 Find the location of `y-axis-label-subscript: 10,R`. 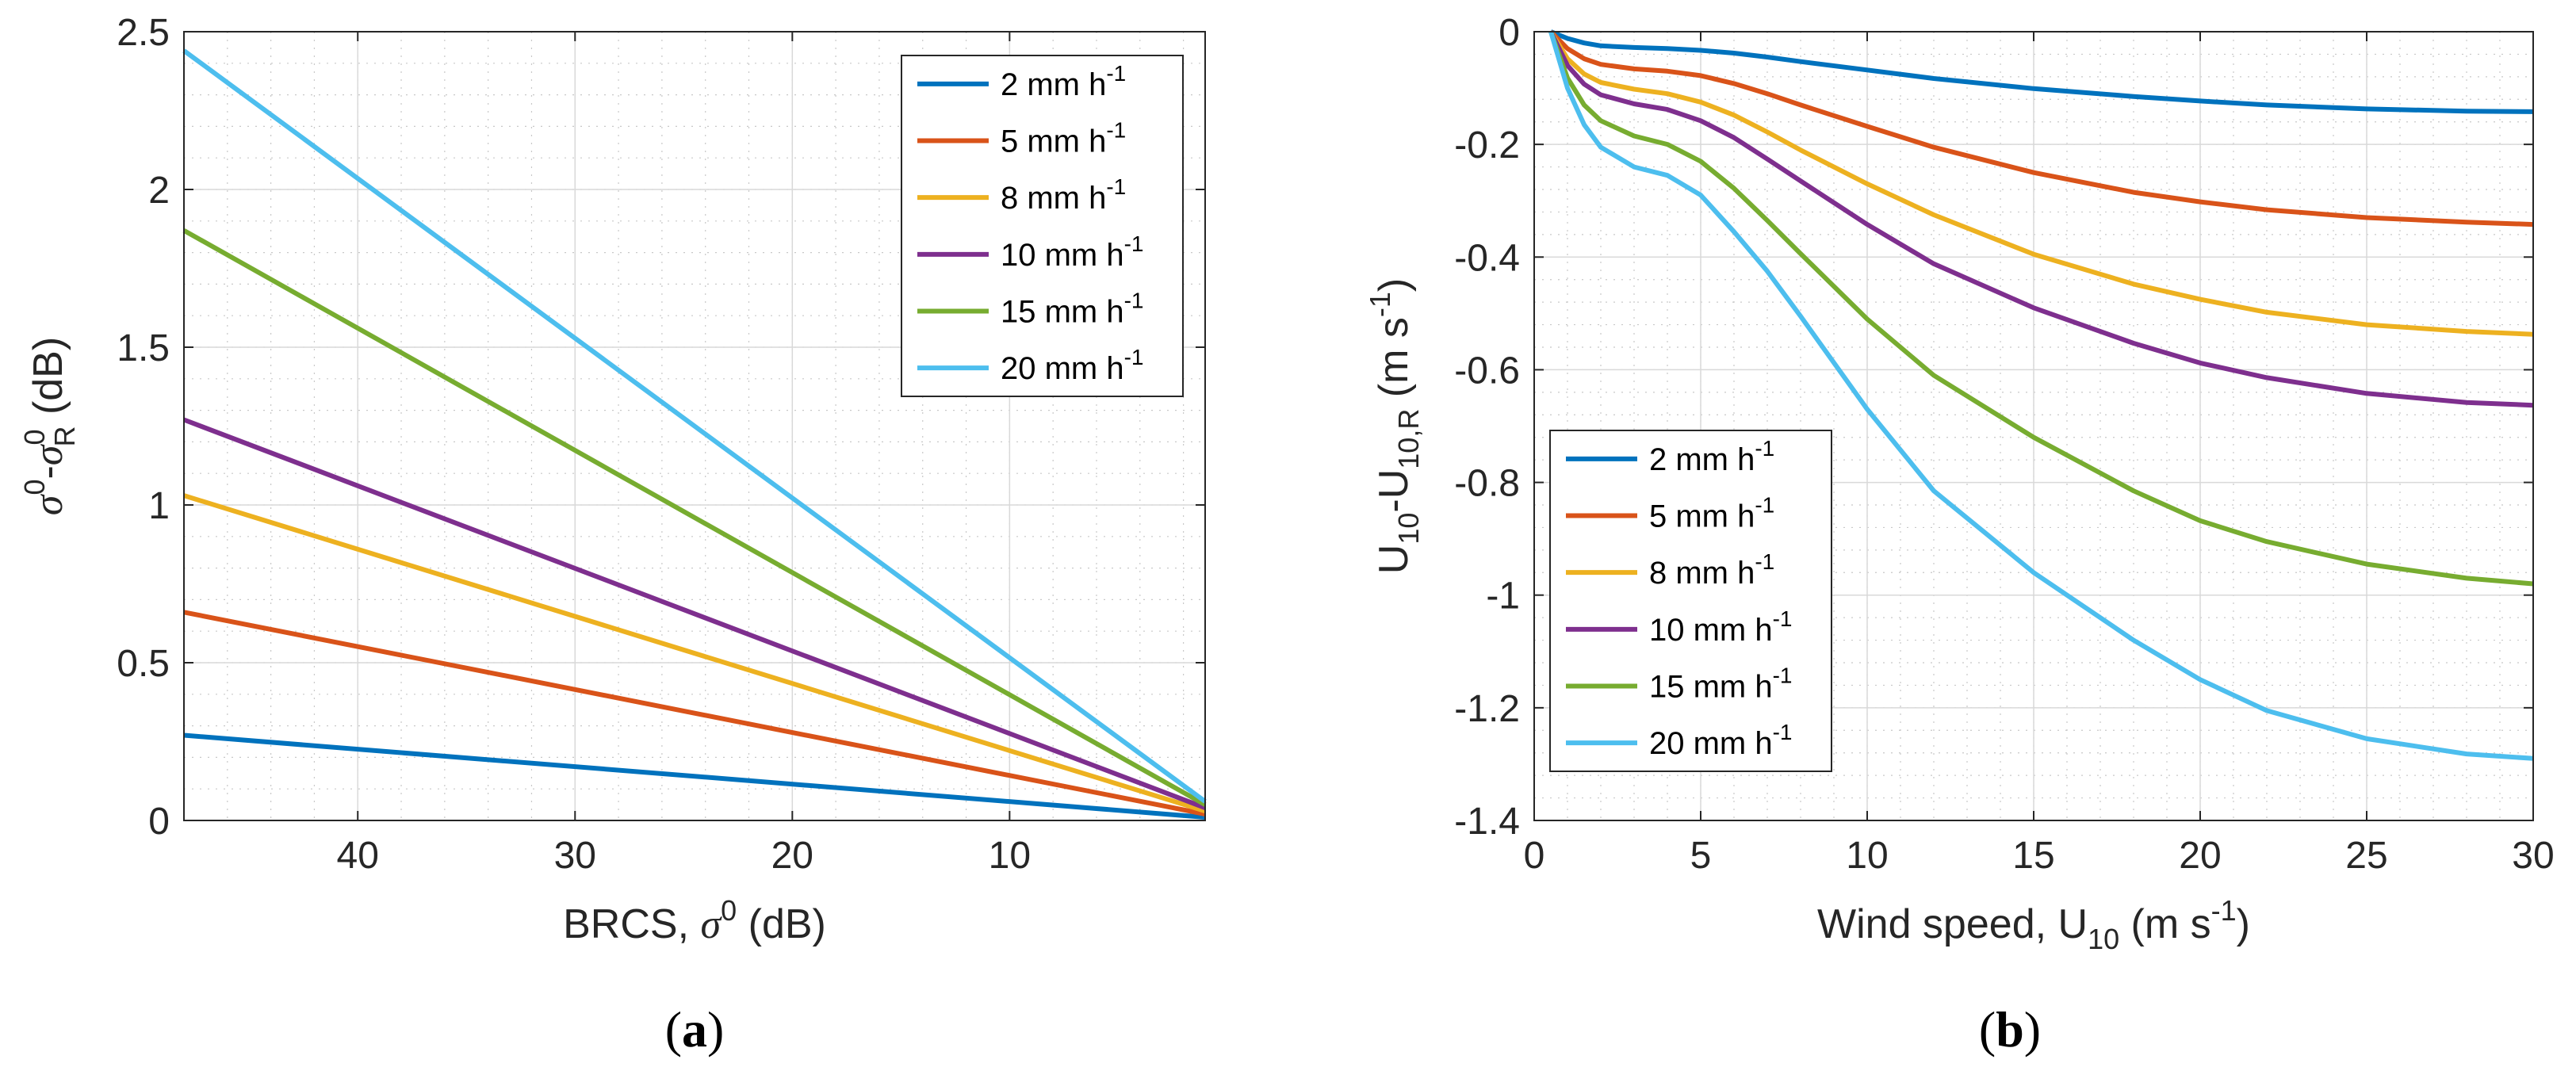

y-axis-label-subscript: 10,R is located at coordinates (1408, 439).